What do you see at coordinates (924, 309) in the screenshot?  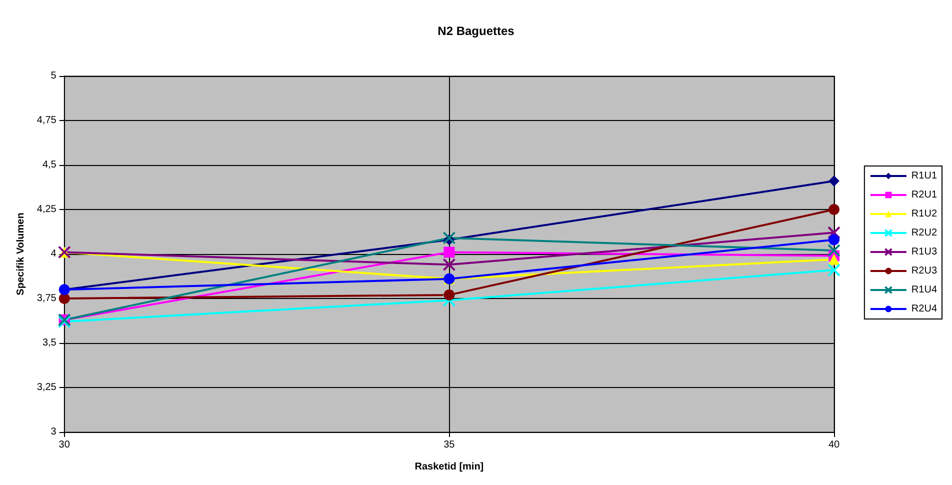 I see `legend-label: R2U4` at bounding box center [924, 309].